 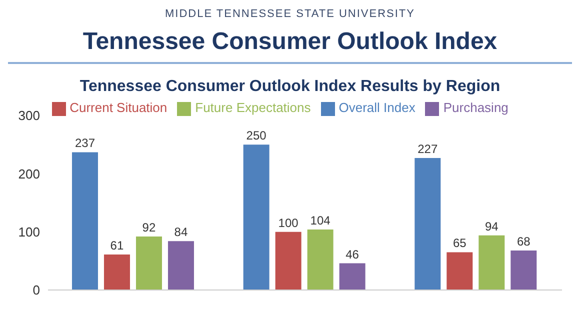 I want to click on data-label: 46, so click(x=353, y=254).